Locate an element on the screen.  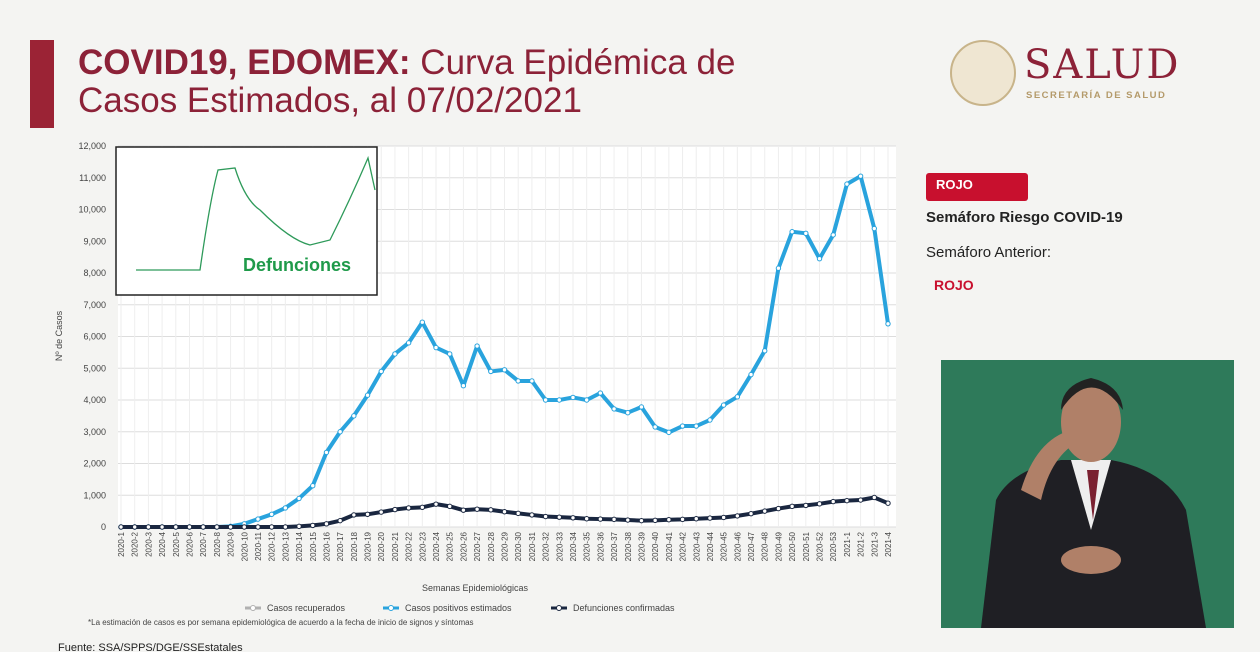
y-tick-label: 7,000 is located at coordinates (94, 305).